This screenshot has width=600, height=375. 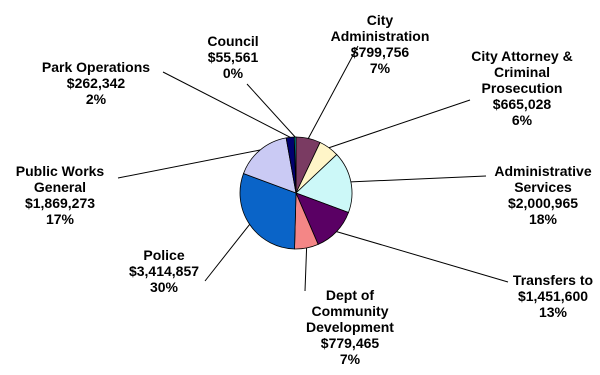 I want to click on slice-value: $779,465, so click(x=350, y=343).